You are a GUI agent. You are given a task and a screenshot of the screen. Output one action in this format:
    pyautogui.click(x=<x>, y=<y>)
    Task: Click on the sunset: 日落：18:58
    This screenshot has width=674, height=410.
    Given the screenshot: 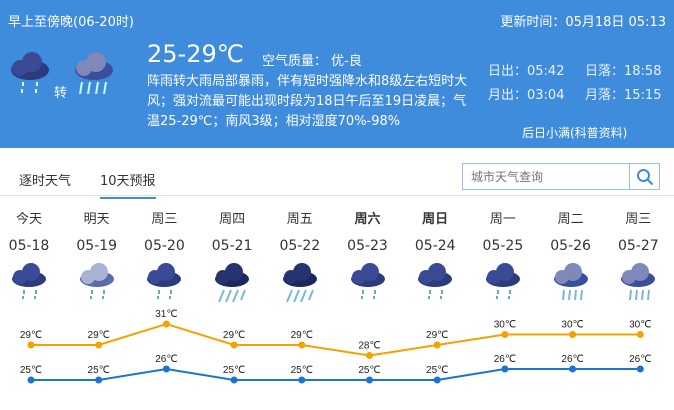 What is the action you would take?
    pyautogui.click(x=623, y=71)
    